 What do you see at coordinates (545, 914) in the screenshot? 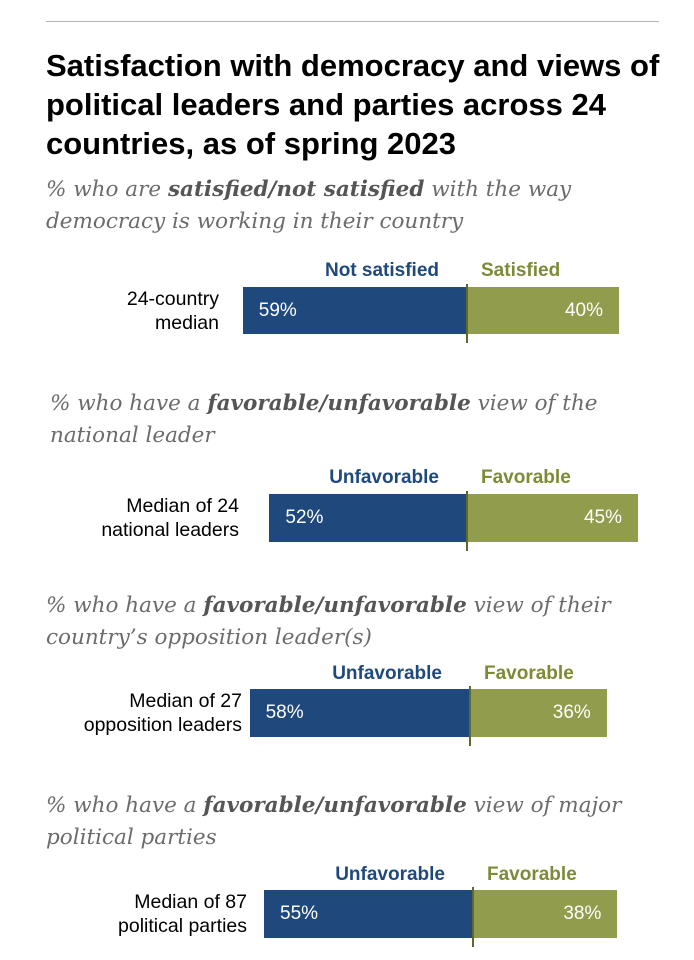
I see `bar-positive: 38%` at bounding box center [545, 914].